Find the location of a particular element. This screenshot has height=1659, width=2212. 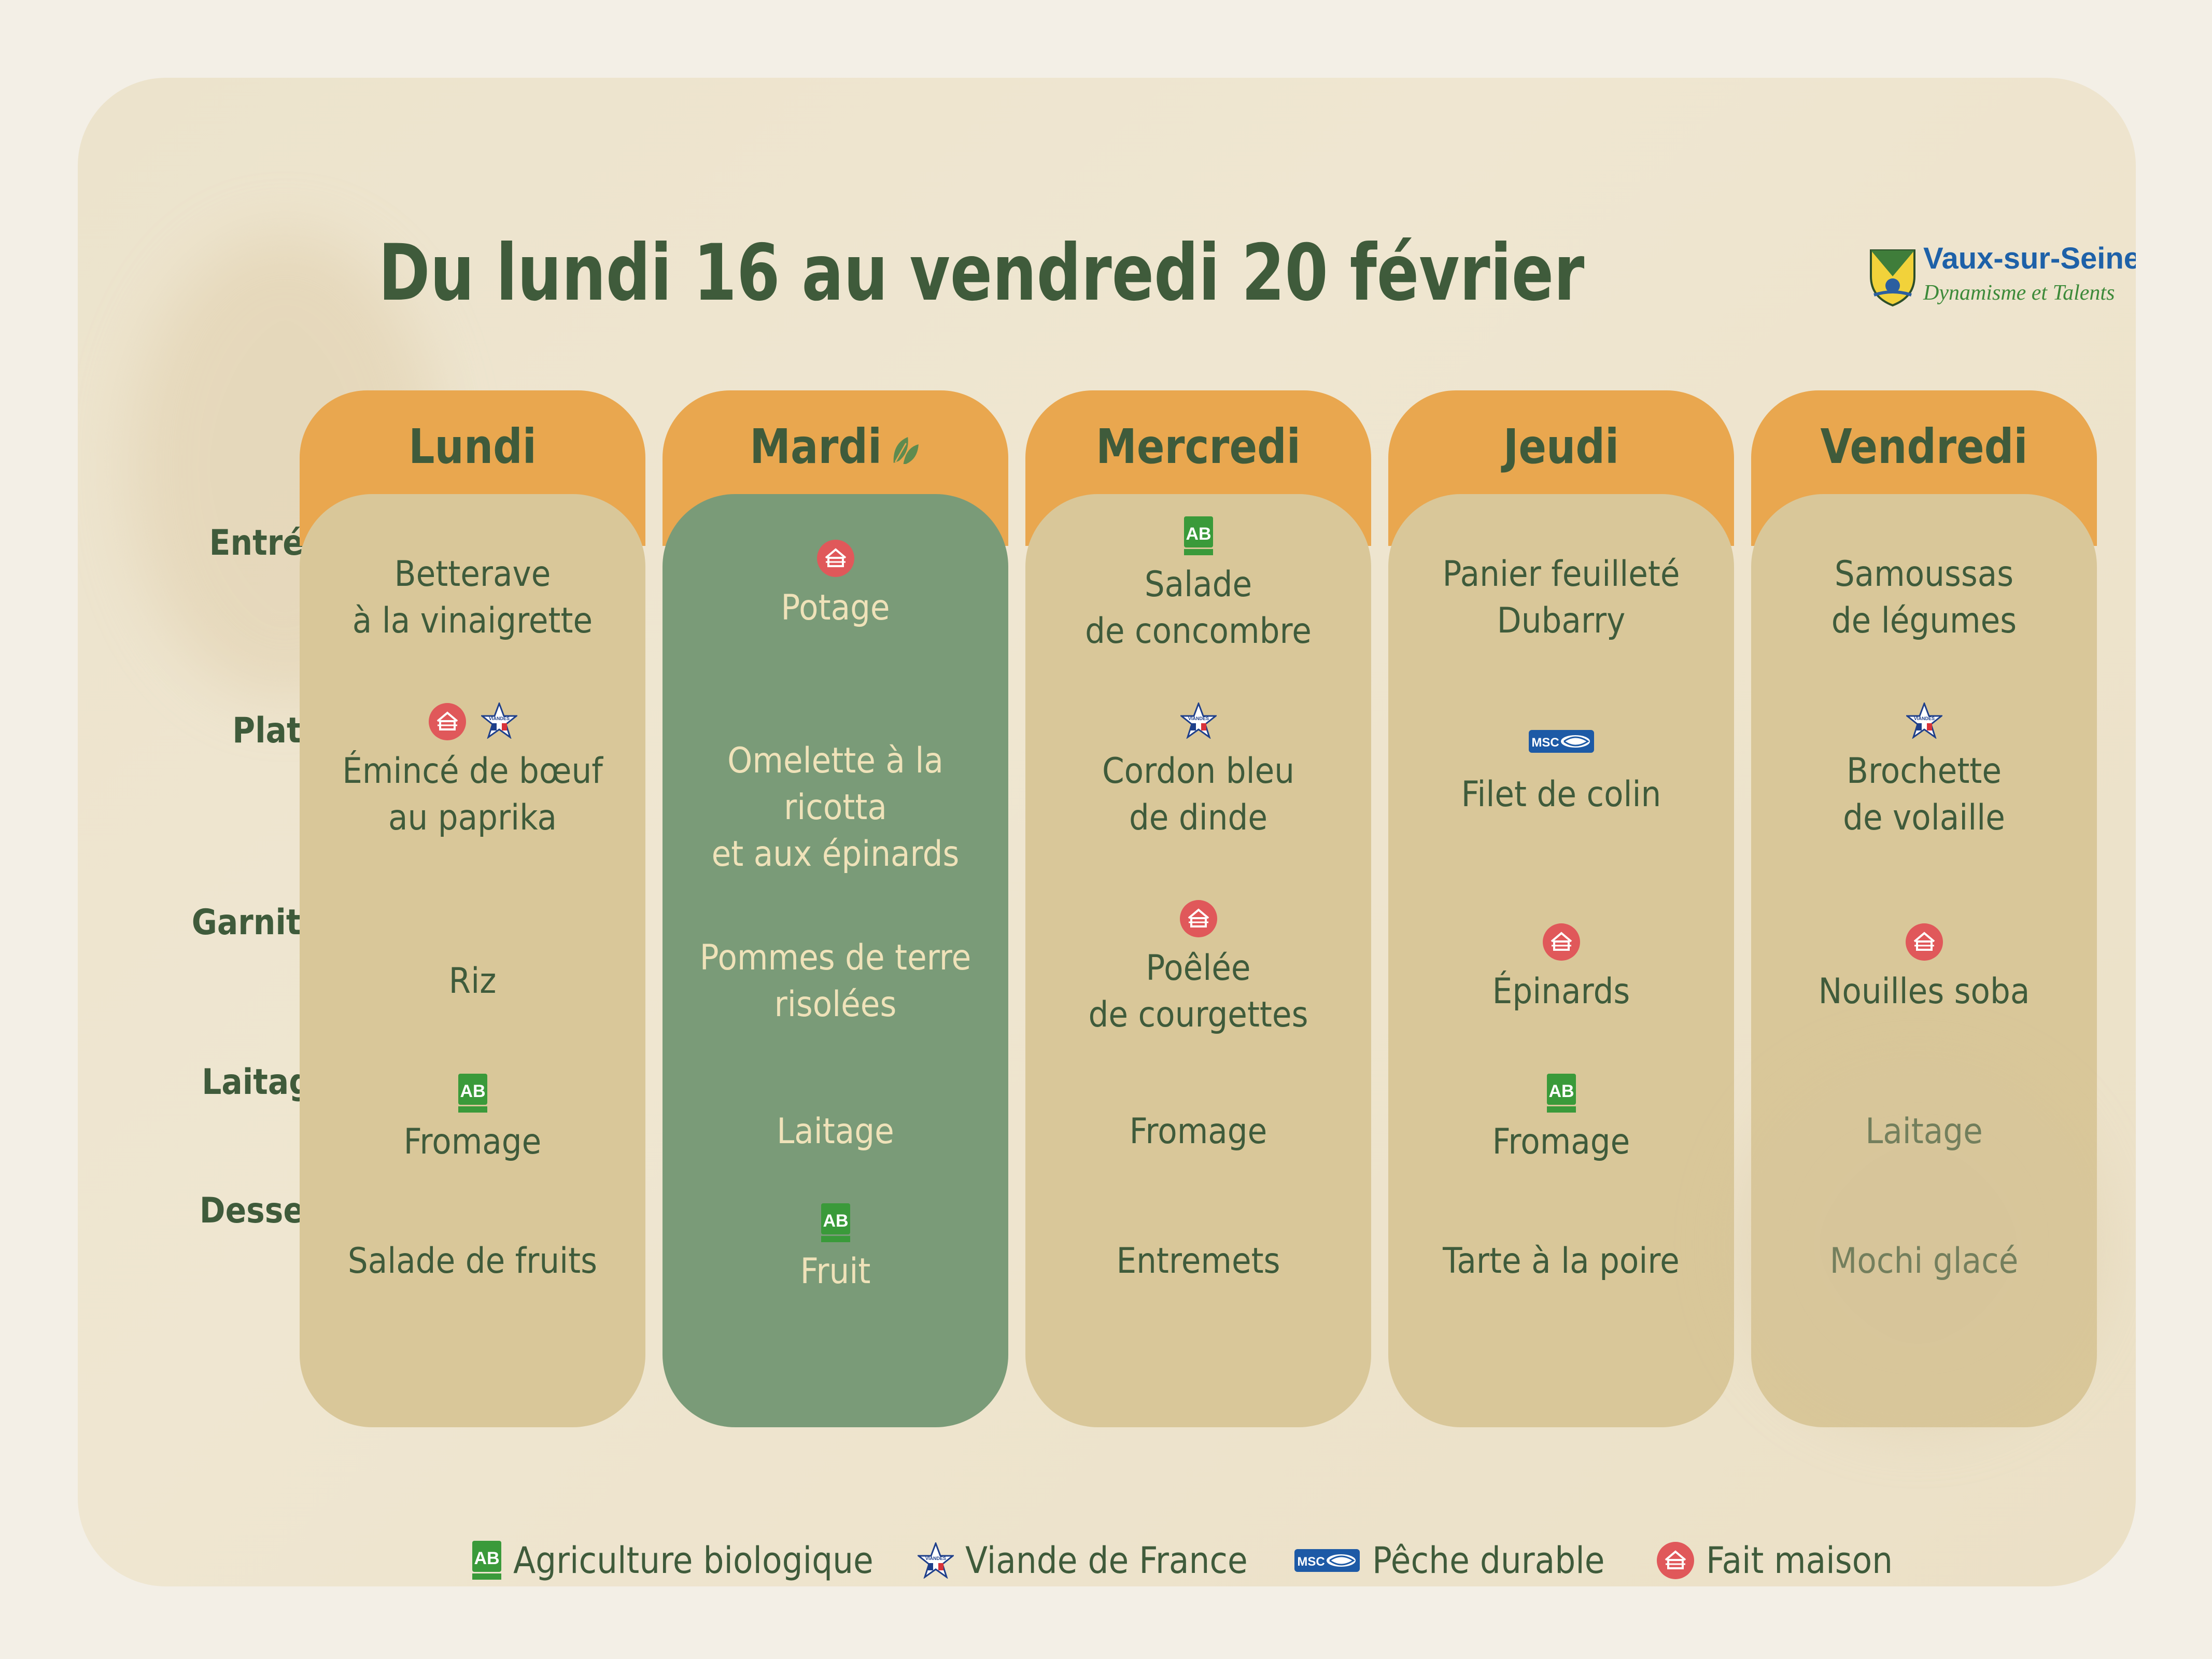

menu-item-line: à la vinaigrette is located at coordinates (472, 620).